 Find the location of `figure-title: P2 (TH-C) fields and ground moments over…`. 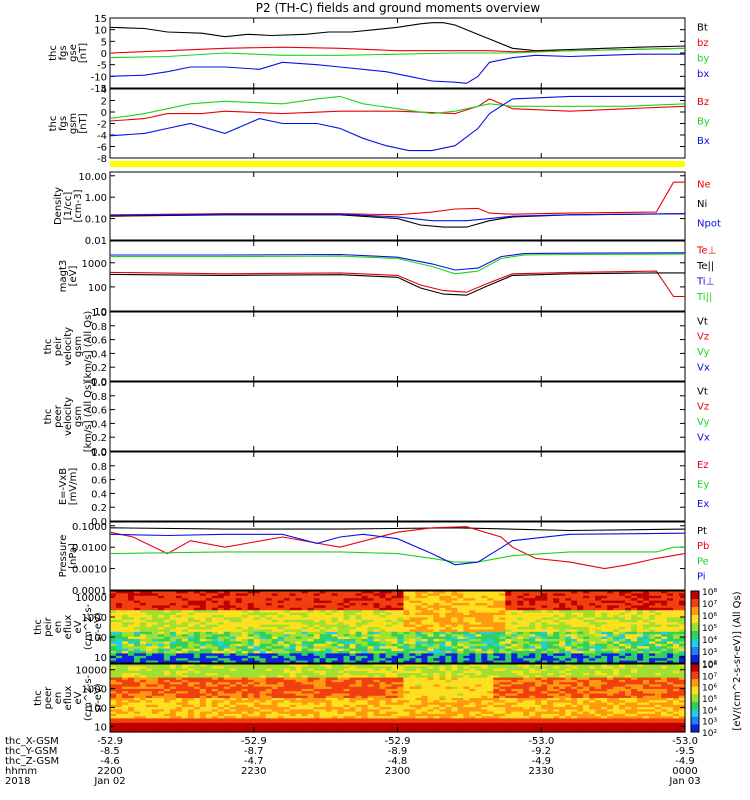

figure-title: P2 (TH-C) fields and ground moments over… is located at coordinates (398, 8).